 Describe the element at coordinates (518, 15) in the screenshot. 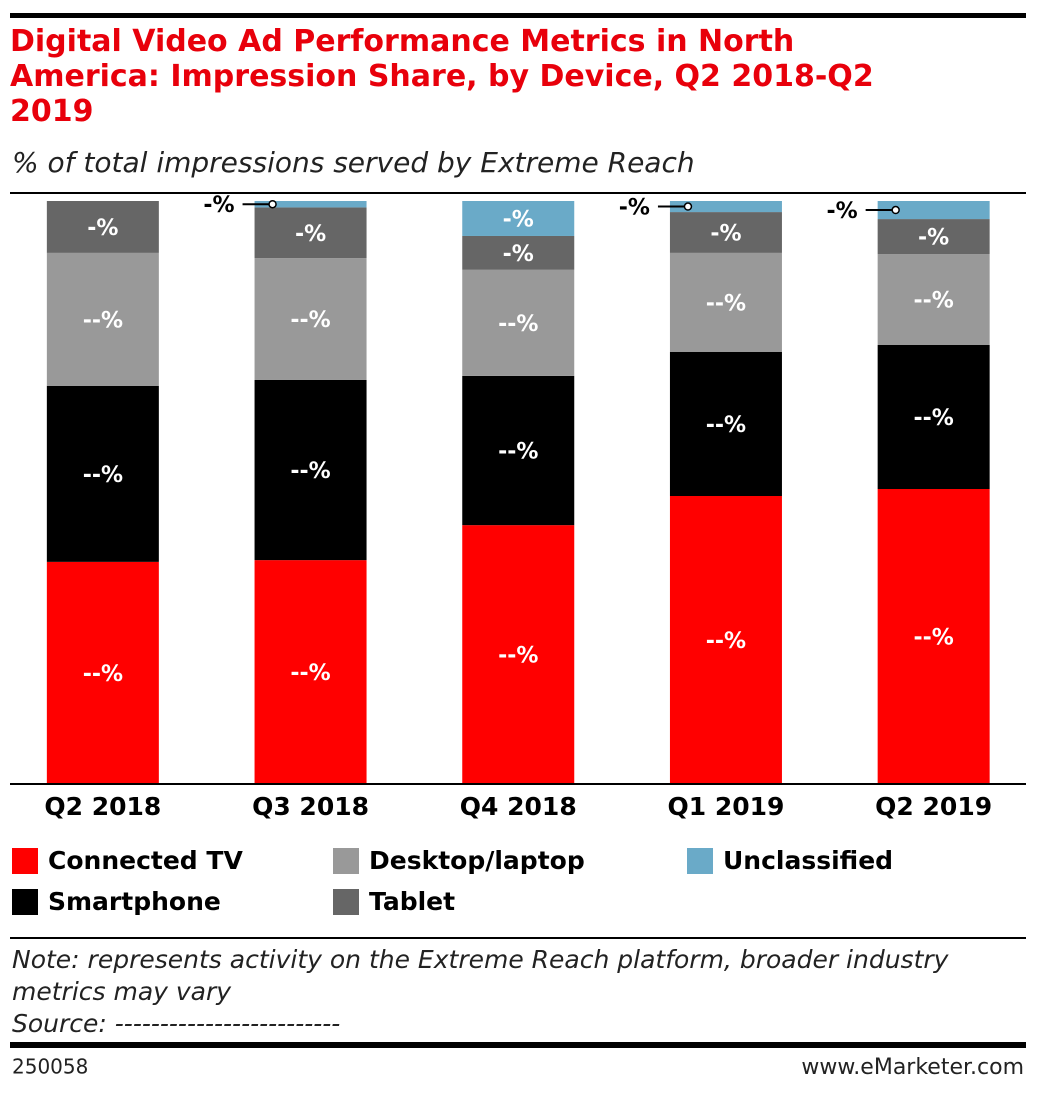

I see `top-rule` at that location.